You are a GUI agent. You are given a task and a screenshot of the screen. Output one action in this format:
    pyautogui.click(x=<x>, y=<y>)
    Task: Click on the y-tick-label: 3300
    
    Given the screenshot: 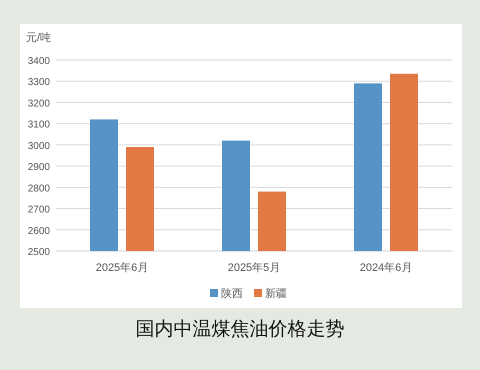 What is the action you would take?
    pyautogui.click(x=39, y=82)
    